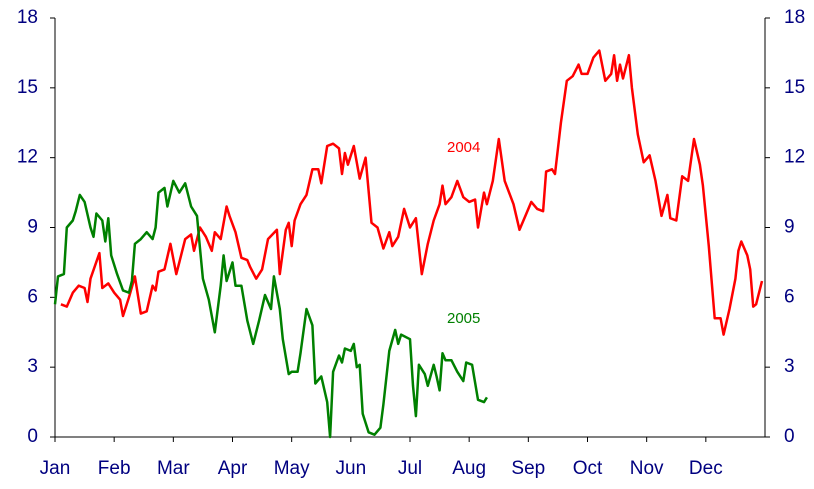 The image size is (814, 489). I want to click on x-tick-label: Nov, so click(647, 468).